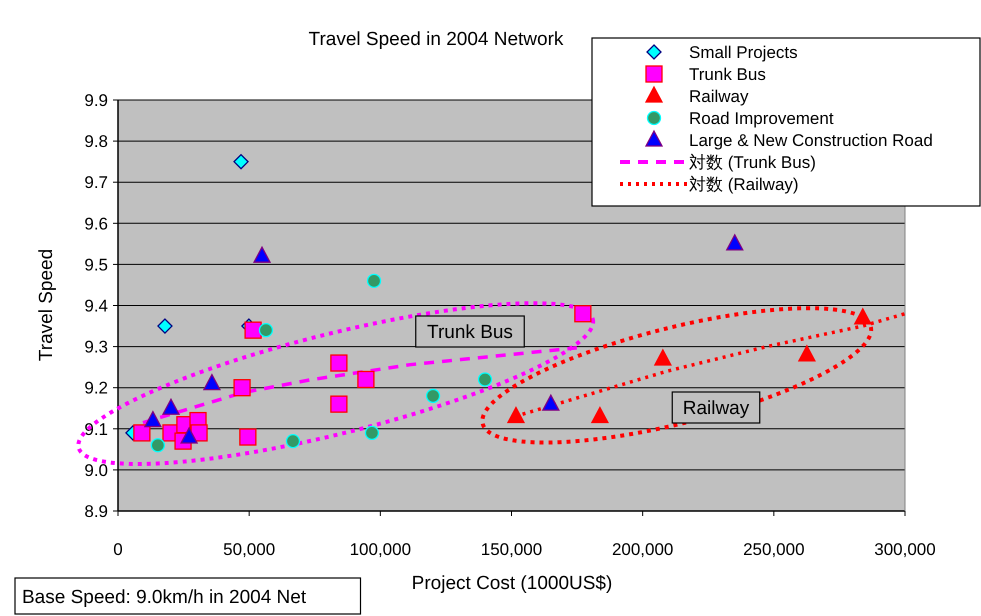  What do you see at coordinates (716, 408) in the screenshot?
I see `annotation: Railway` at bounding box center [716, 408].